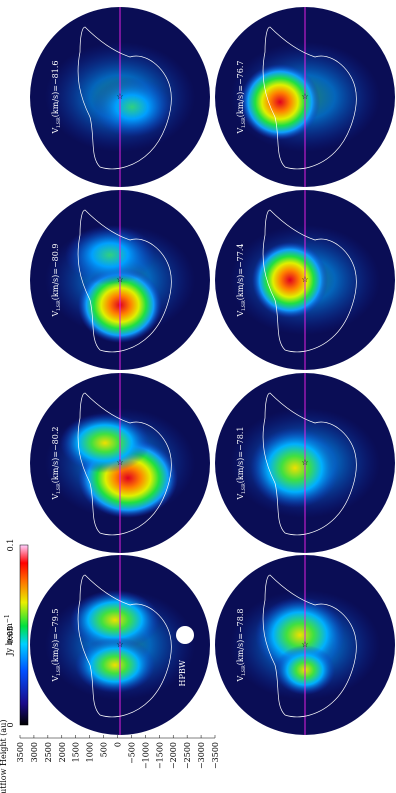 This screenshot has height=793, width=396. What do you see at coordinates (4, 756) in the screenshot?
I see `axis-title: Outflow Height (au)` at bounding box center [4, 756].